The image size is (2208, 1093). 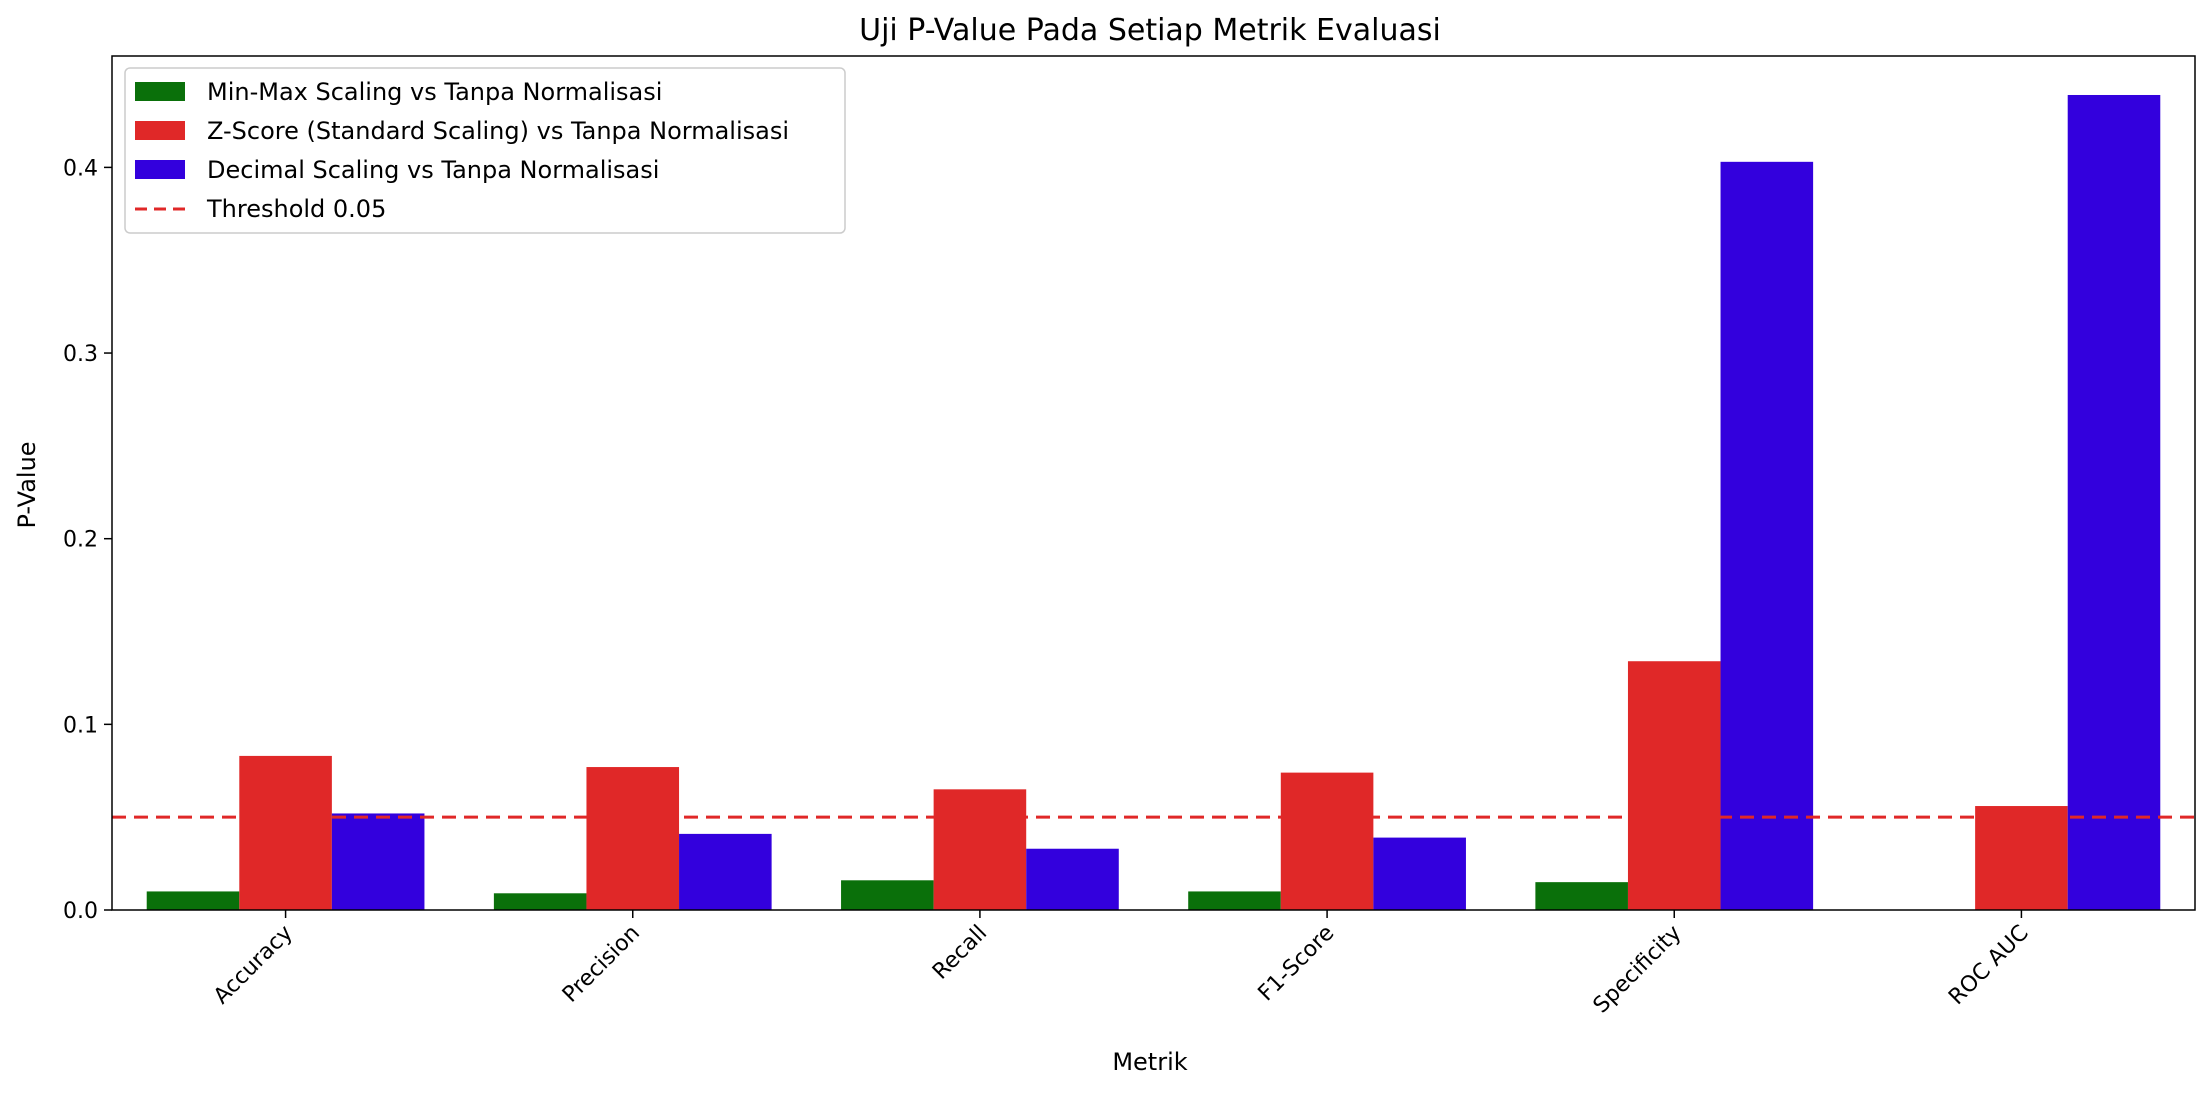 What do you see at coordinates (253, 965) in the screenshot?
I see `x-tick-label: Accuracy` at bounding box center [253, 965].